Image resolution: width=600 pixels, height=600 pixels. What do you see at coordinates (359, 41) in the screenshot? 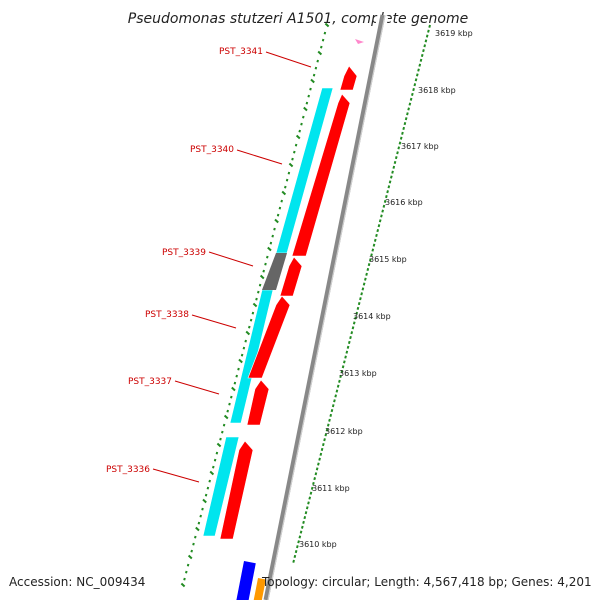
I see `pink-feature` at bounding box center [359, 41].